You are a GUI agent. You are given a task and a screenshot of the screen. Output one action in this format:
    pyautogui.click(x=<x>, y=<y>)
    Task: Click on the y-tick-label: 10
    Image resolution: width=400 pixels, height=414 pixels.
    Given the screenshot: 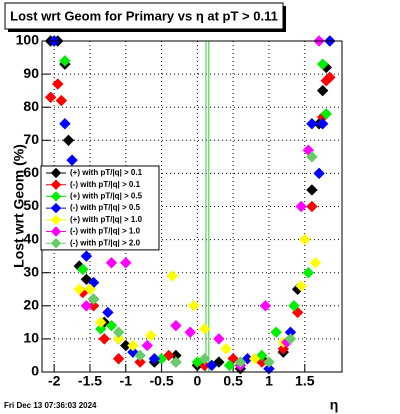 What is the action you would take?
    pyautogui.click(x=31, y=338)
    